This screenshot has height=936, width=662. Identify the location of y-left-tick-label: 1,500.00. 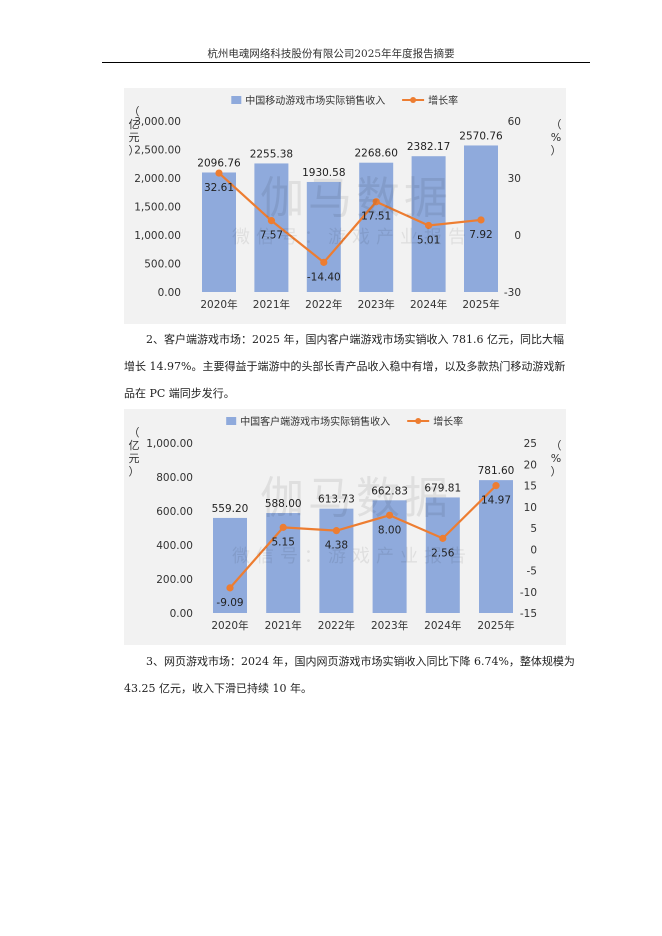
(157, 208).